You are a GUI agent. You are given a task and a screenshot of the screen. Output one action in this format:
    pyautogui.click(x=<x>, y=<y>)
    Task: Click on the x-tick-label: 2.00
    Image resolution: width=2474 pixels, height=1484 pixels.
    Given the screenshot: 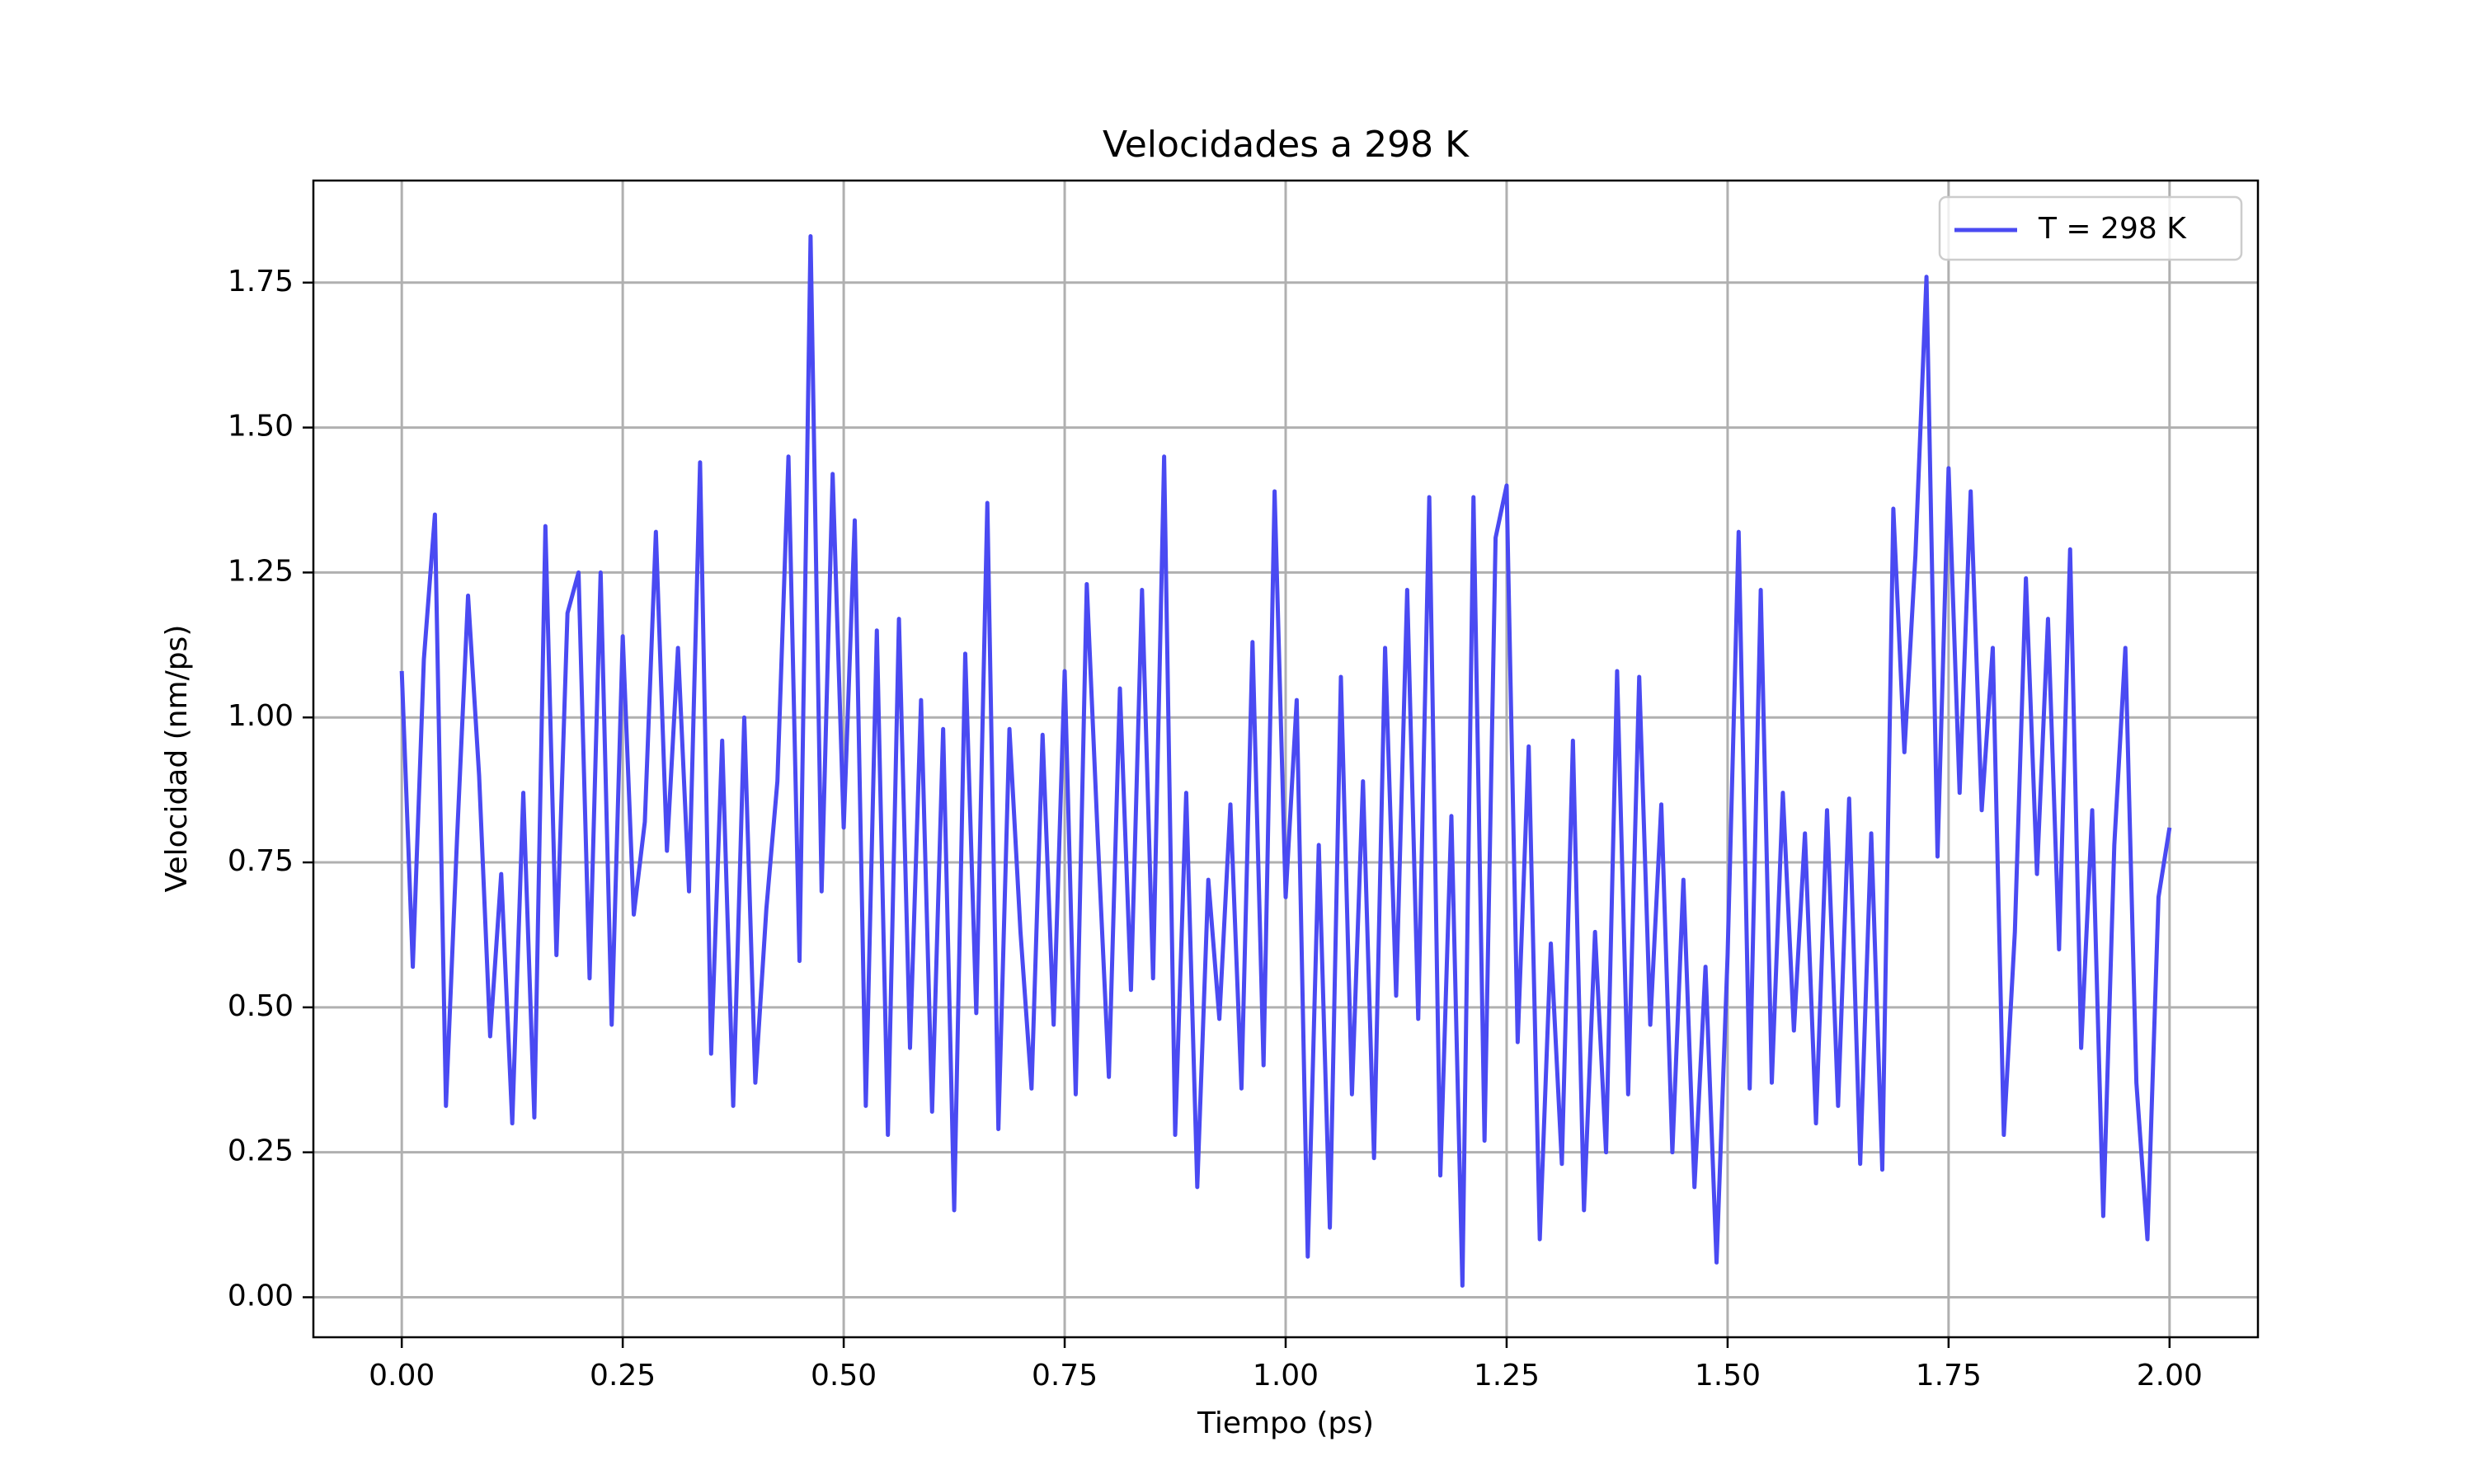 What is the action you would take?
    pyautogui.click(x=2170, y=1375)
    